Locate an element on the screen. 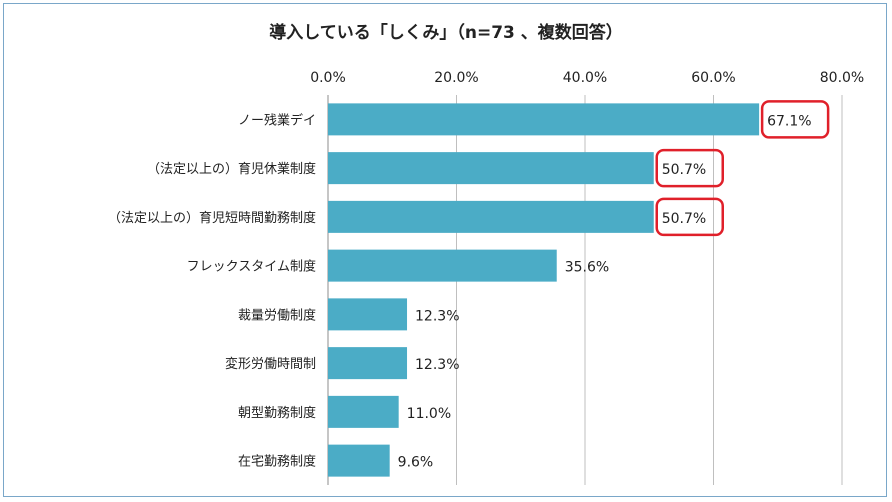 The image size is (892, 502). data-label: 35.6% is located at coordinates (587, 268).